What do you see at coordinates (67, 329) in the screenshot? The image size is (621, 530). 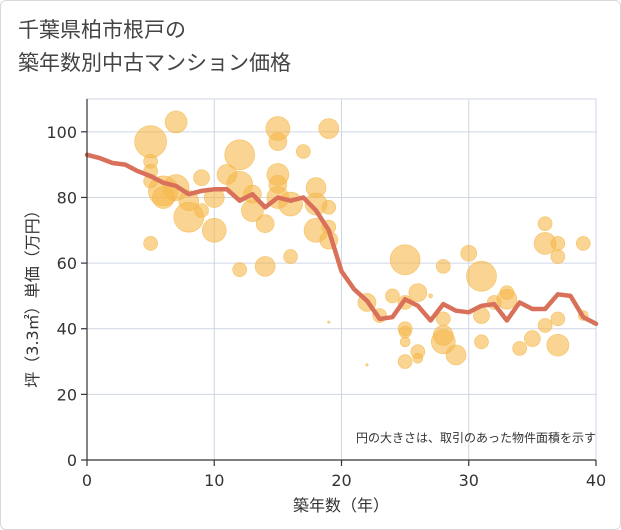 I see `y-tick-label: 40` at bounding box center [67, 329].